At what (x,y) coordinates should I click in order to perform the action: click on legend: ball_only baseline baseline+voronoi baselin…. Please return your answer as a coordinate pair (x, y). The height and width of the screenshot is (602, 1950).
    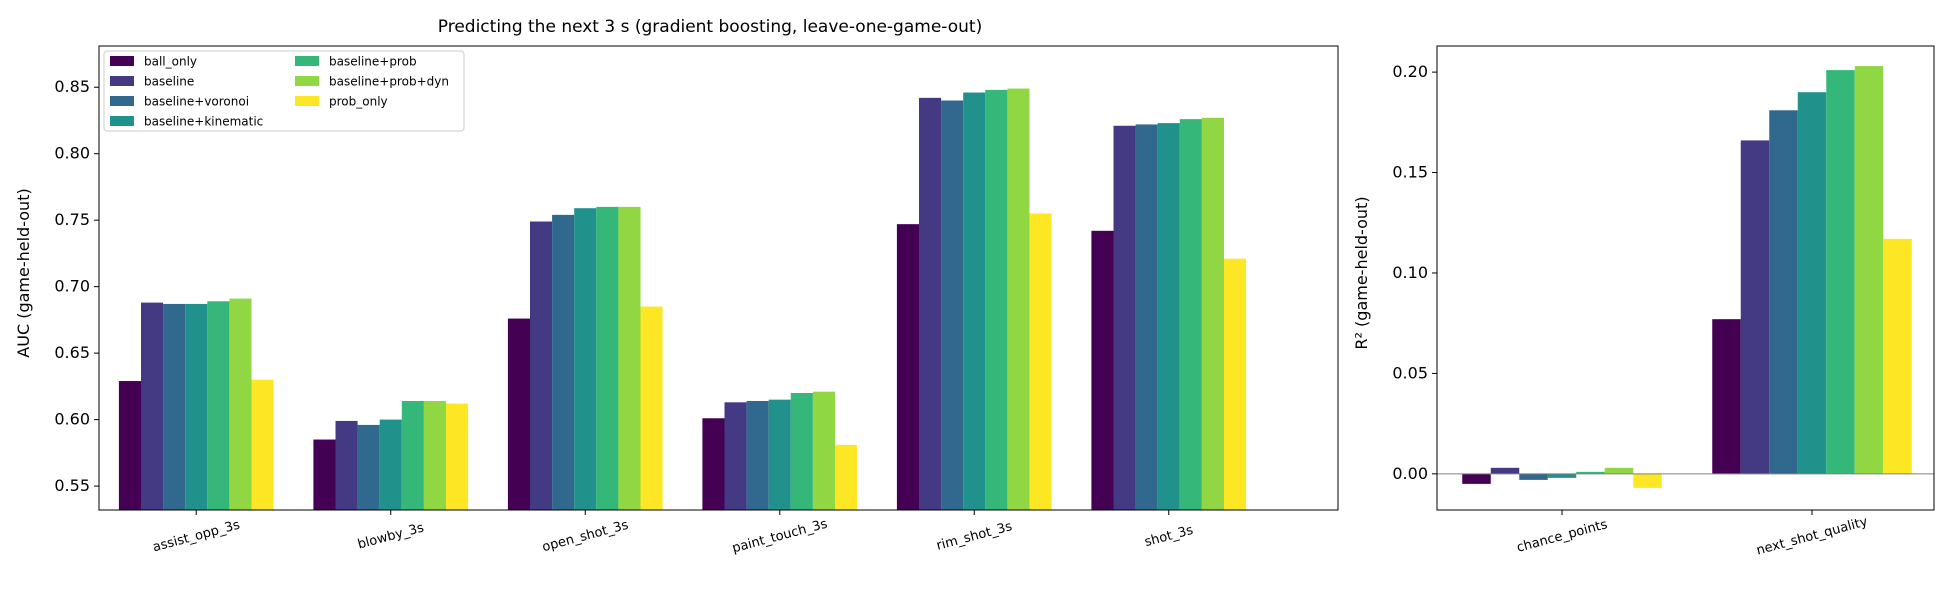
    Looking at the image, I should click on (284, 91).